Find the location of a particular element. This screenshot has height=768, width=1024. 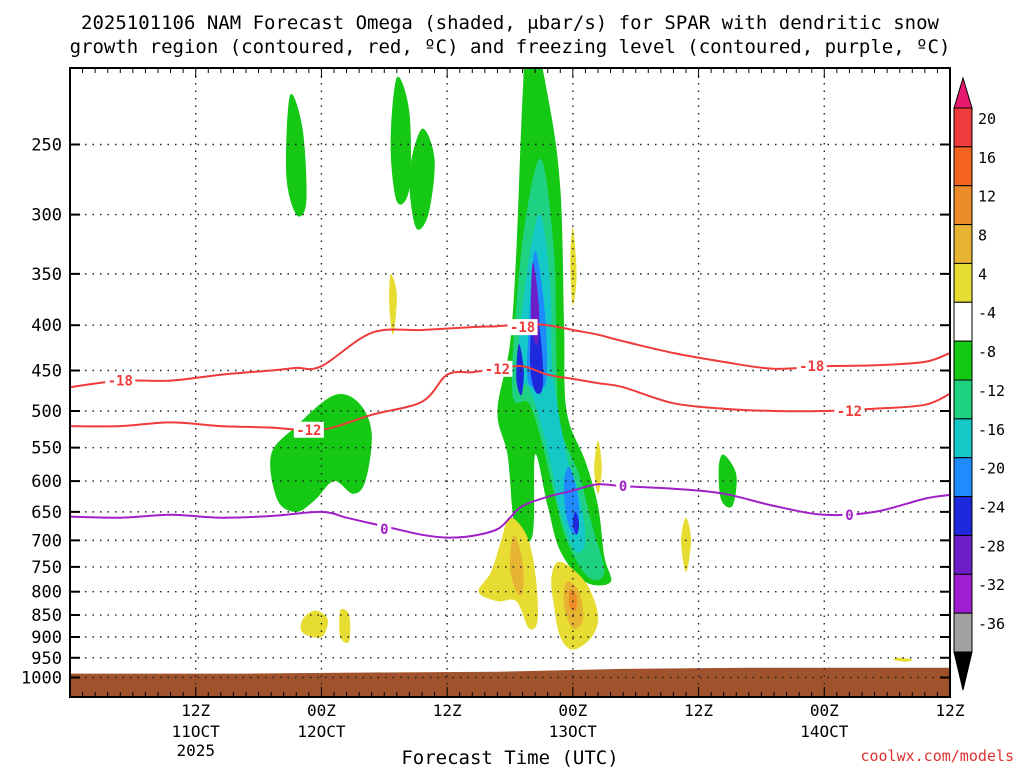

y-tick-label: 800 is located at coordinates (46, 593).